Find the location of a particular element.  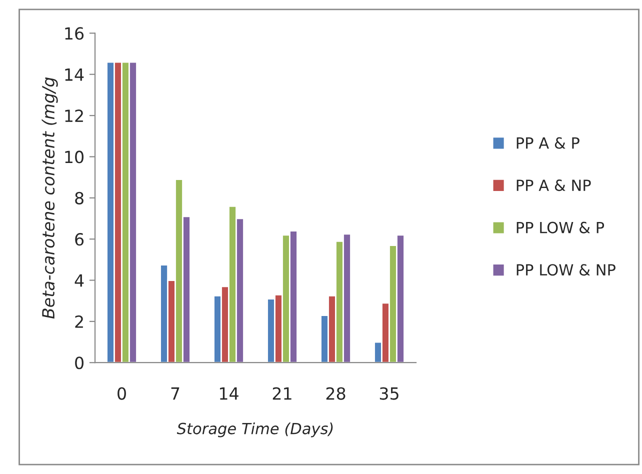

x-tick-label: 35 is located at coordinates (389, 393).